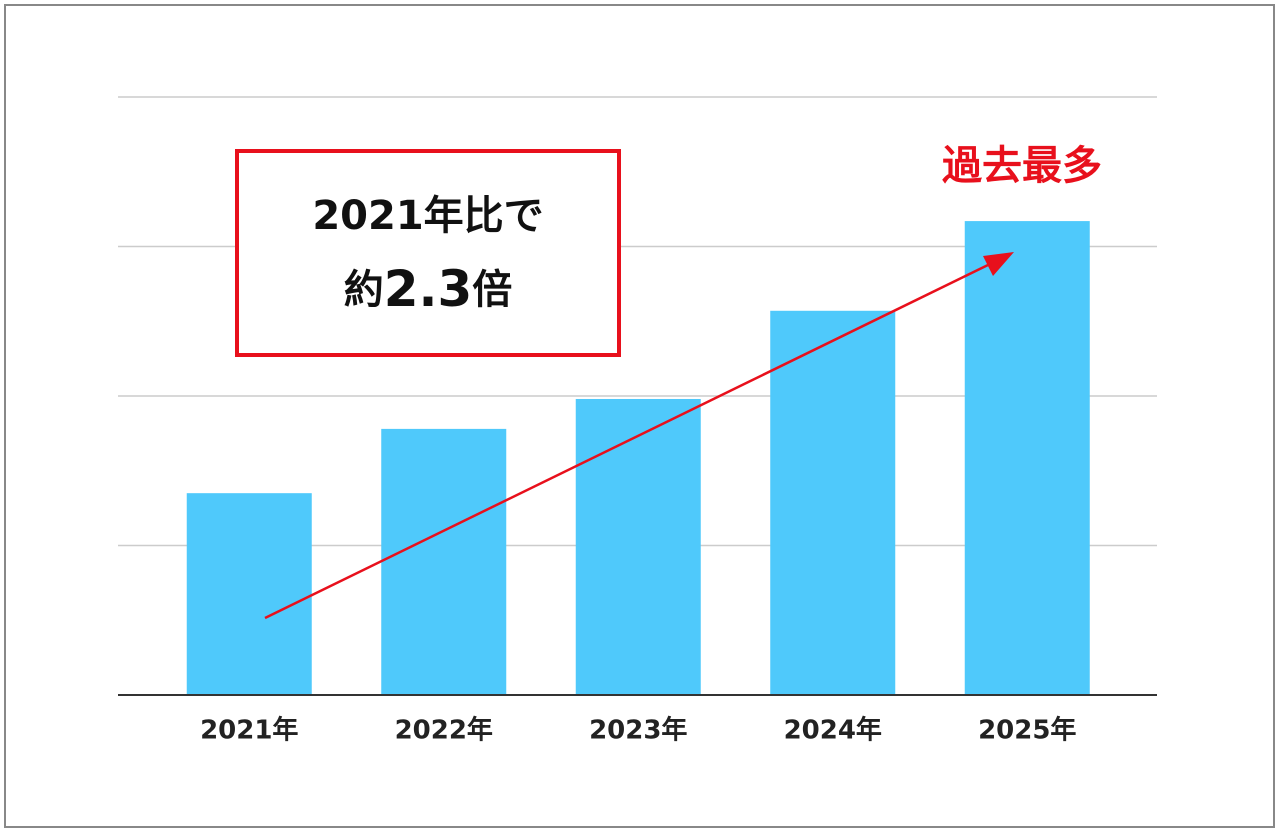 The image size is (1280, 833). What do you see at coordinates (427, 216) in the screenshot?
I see `callout-line1: 2021年比で` at bounding box center [427, 216].